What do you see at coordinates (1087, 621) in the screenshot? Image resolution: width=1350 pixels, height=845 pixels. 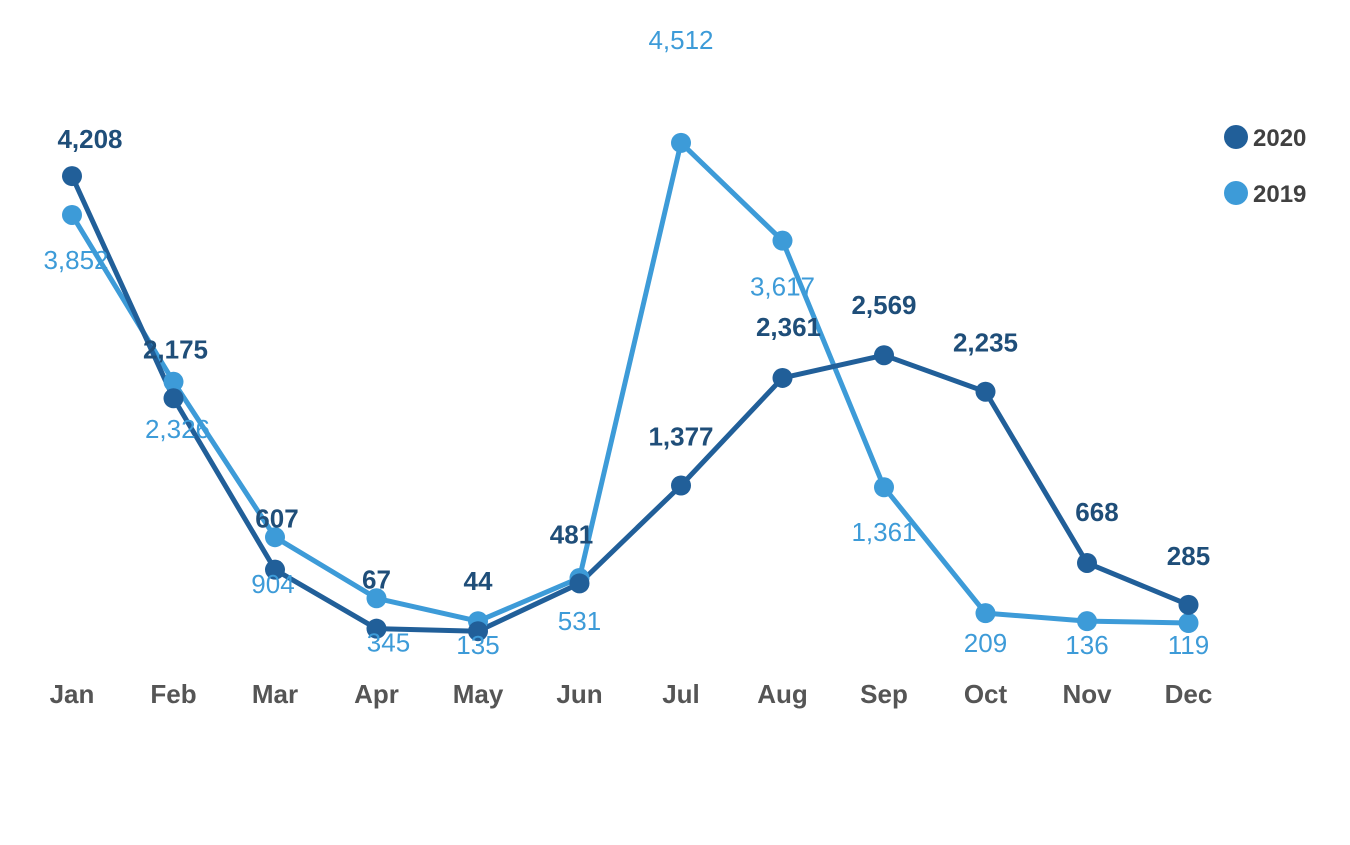 I see `data-point-2019-nov` at bounding box center [1087, 621].